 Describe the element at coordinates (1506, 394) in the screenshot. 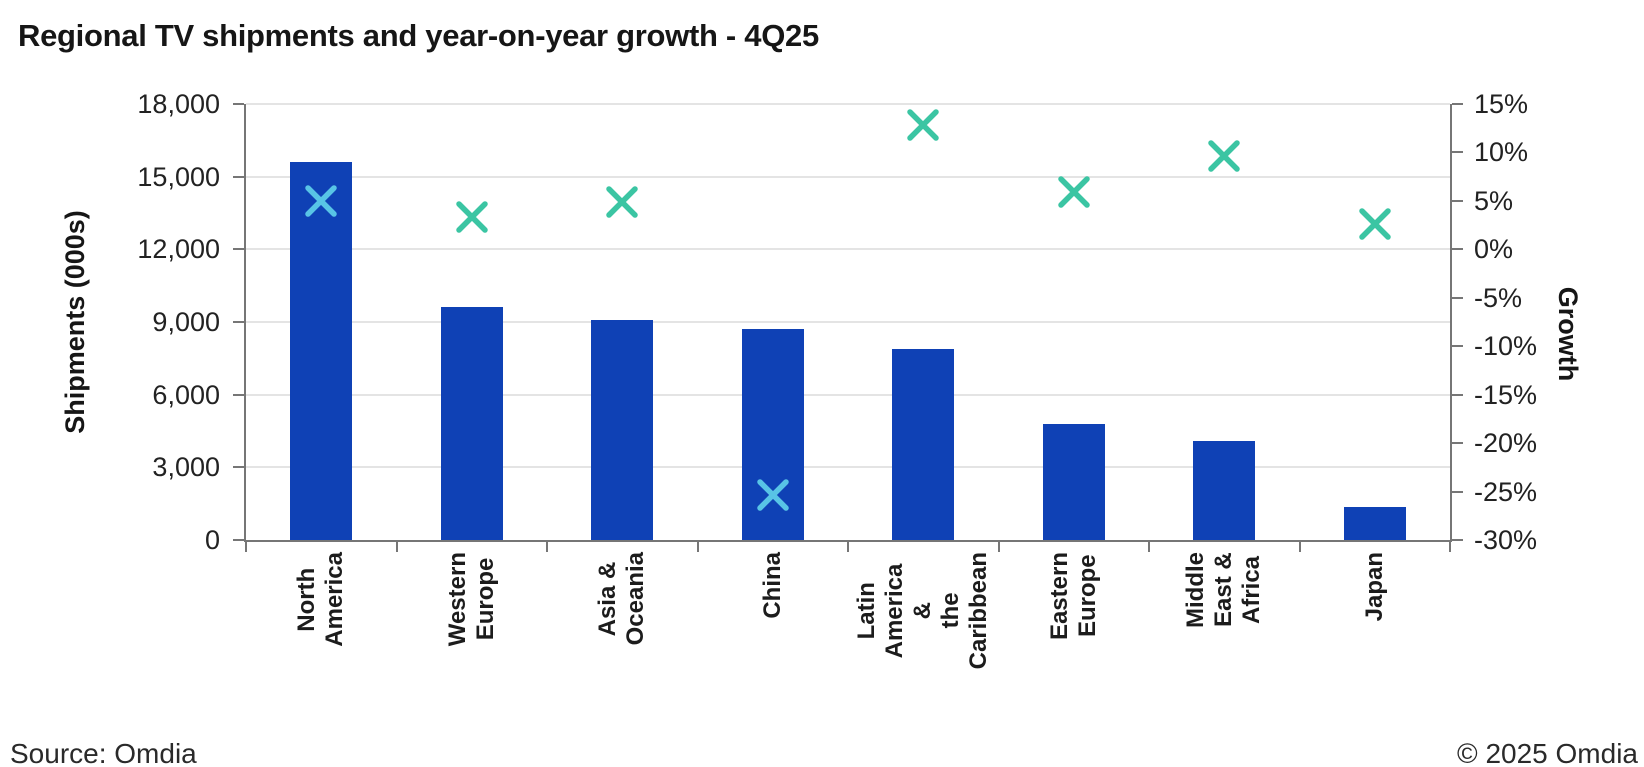

I see `growth-axis-tick-label: -15%` at that location.